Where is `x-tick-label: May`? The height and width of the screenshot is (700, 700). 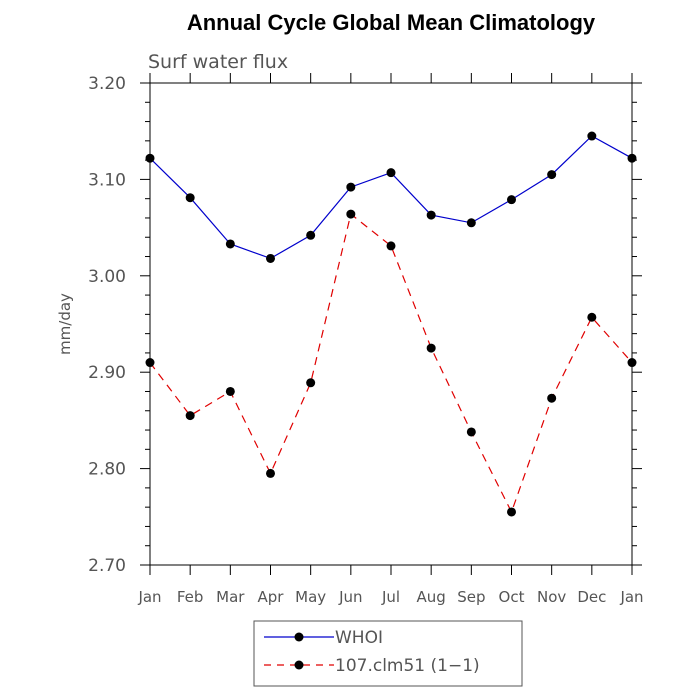 x-tick-label: May is located at coordinates (310, 597).